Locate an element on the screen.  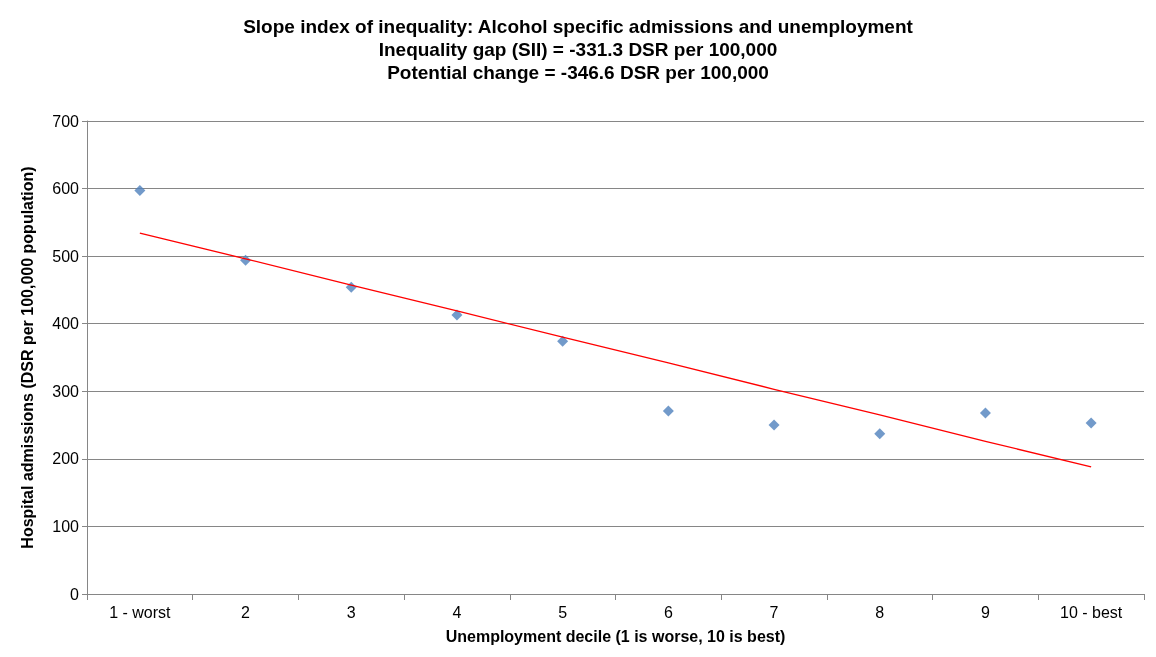
x-tick-label: 1 - worst is located at coordinates (140, 612).